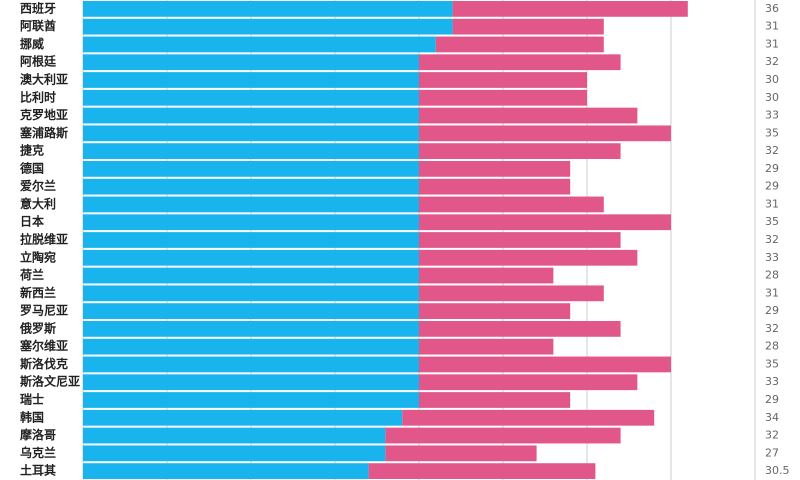 The height and width of the screenshot is (480, 800). What do you see at coordinates (44, 239) in the screenshot?
I see `category-label: 拉脱维亚` at bounding box center [44, 239].